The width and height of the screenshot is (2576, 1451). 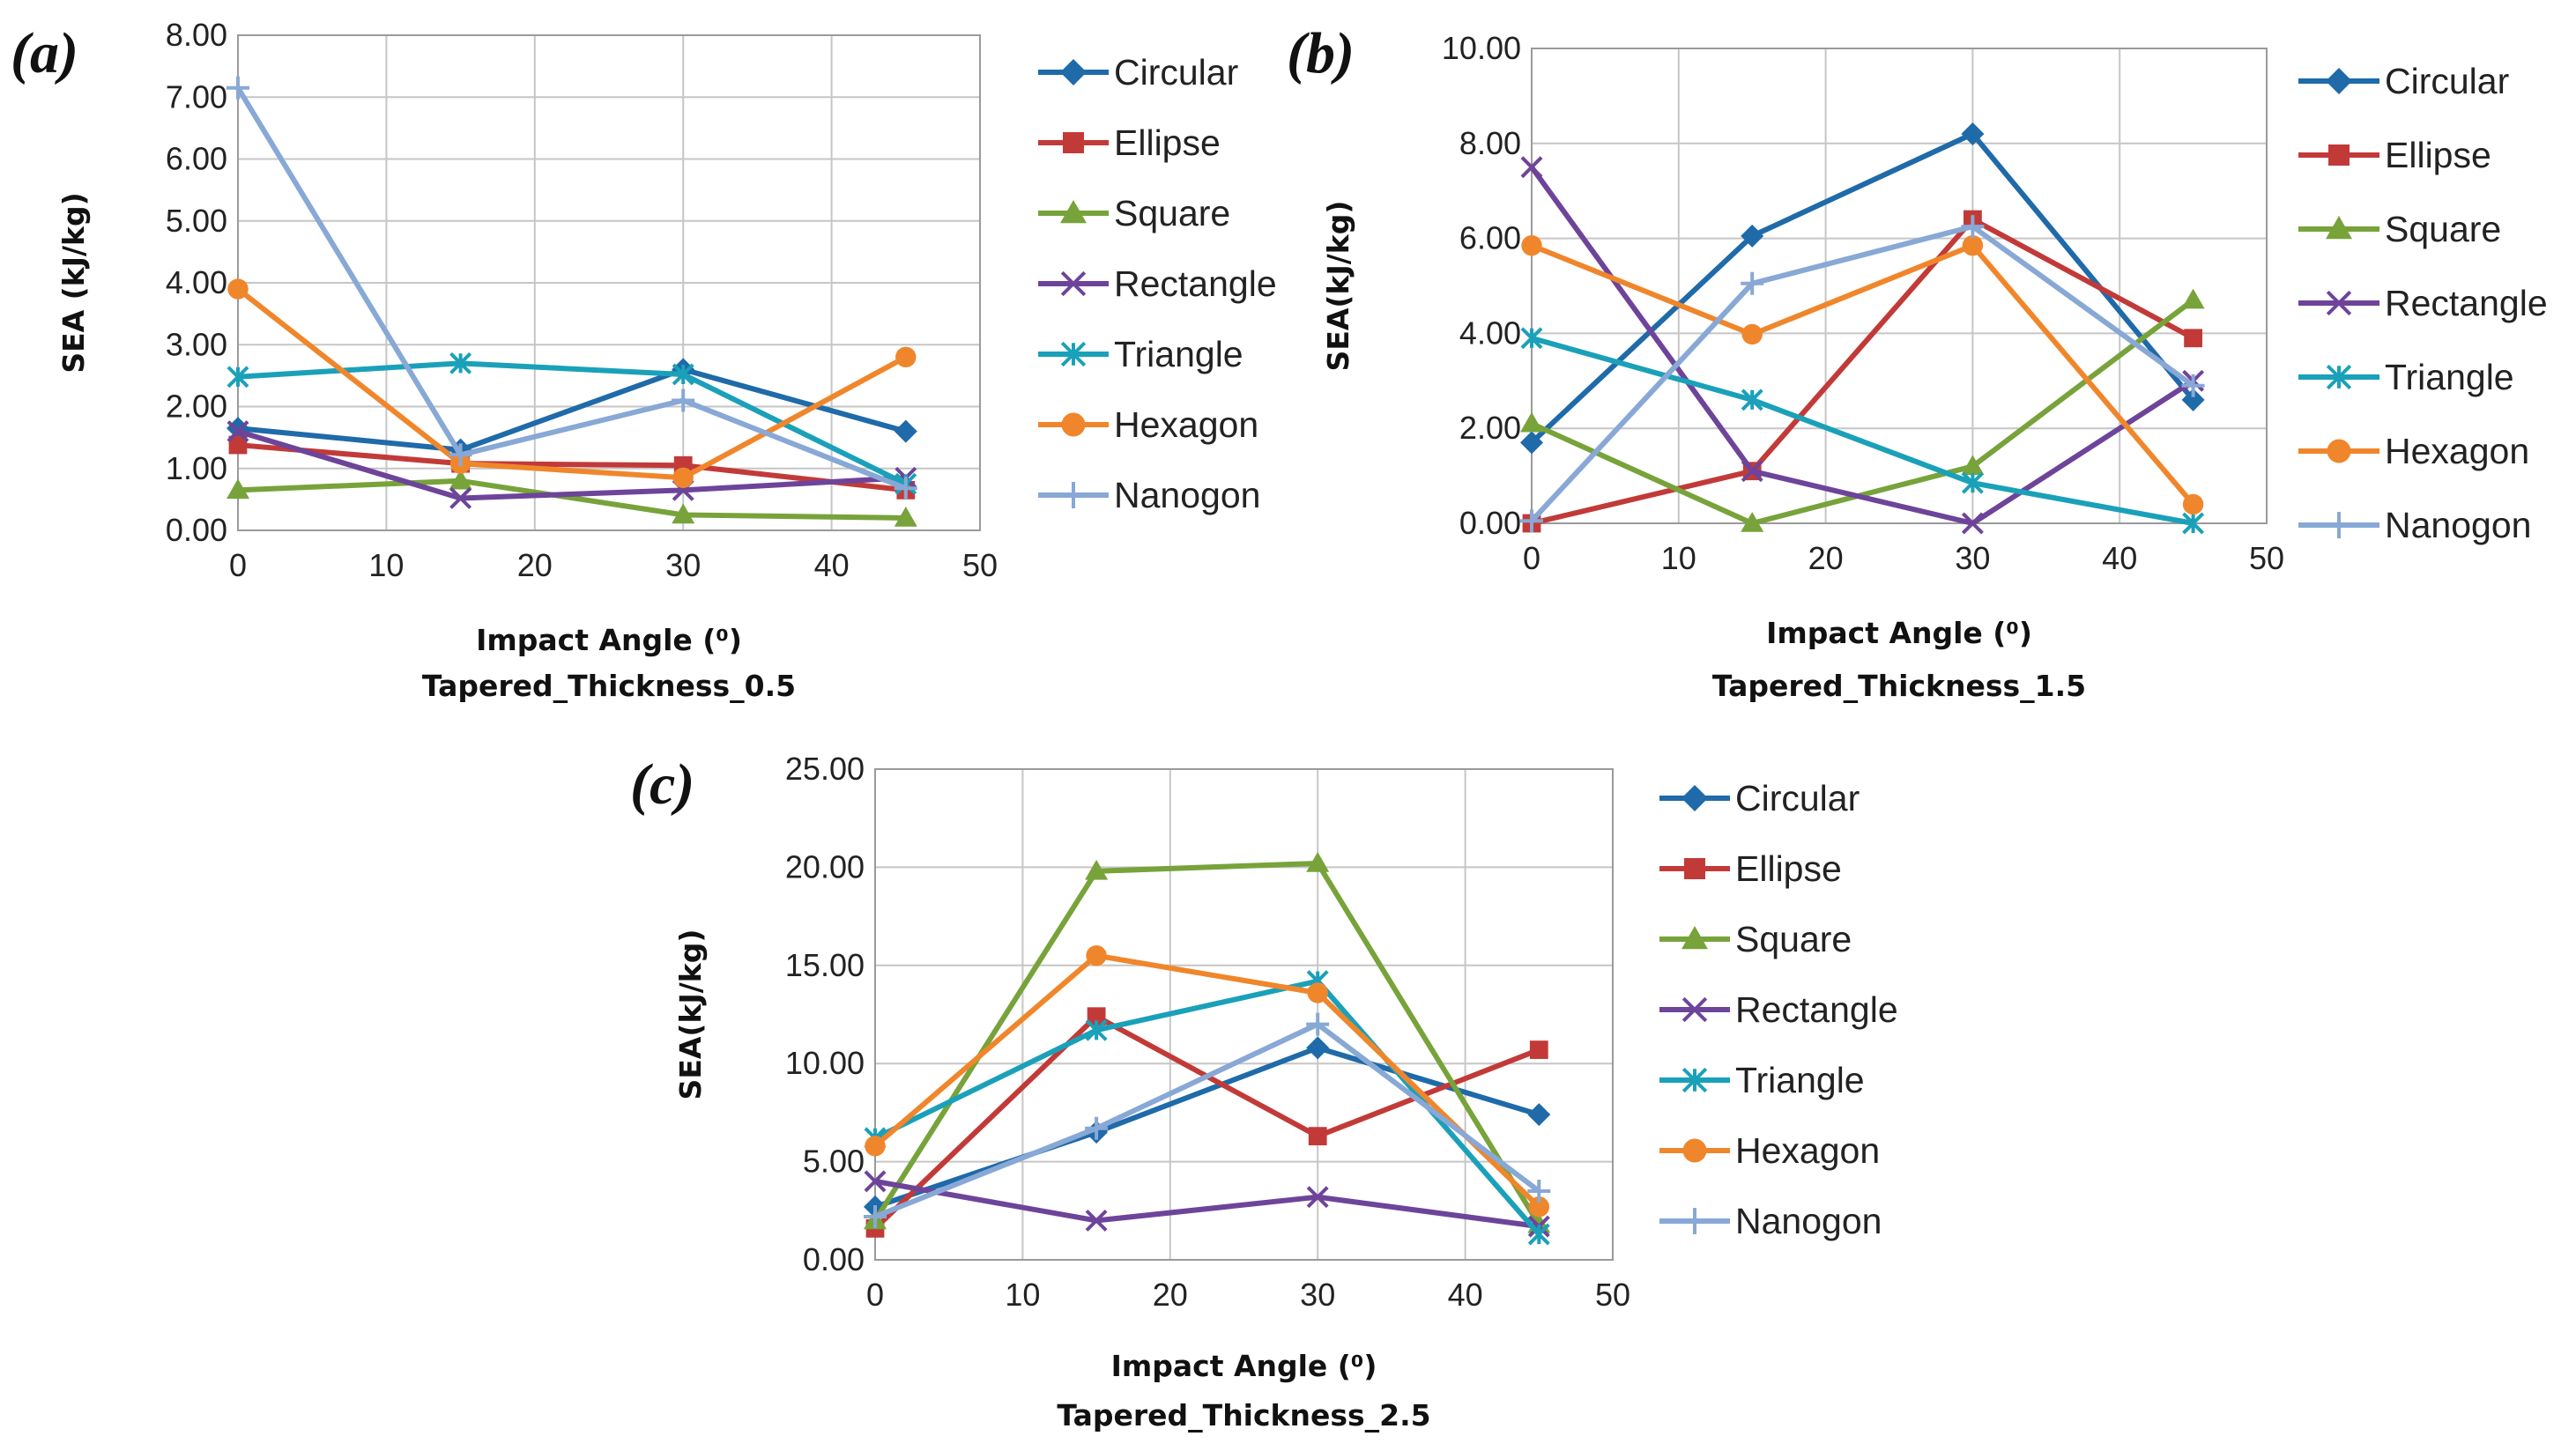 What do you see at coordinates (1678, 558) in the screenshot?
I see `x-tick-label: 10` at bounding box center [1678, 558].